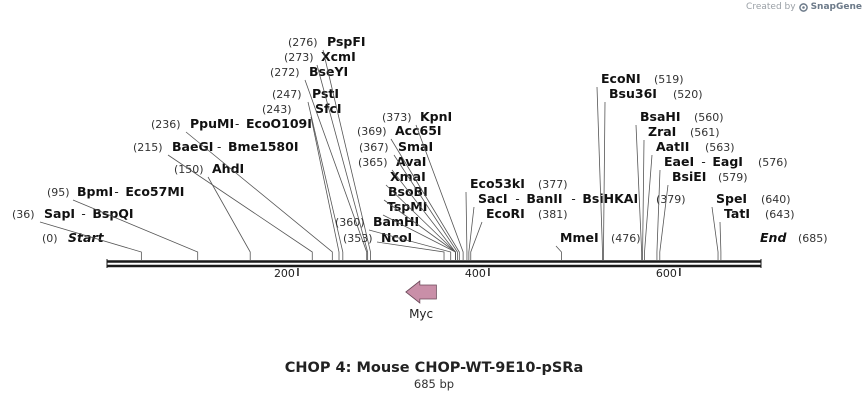 This screenshot has width=868, height=400. I want to click on feature-myc: Myc, so click(421, 300).